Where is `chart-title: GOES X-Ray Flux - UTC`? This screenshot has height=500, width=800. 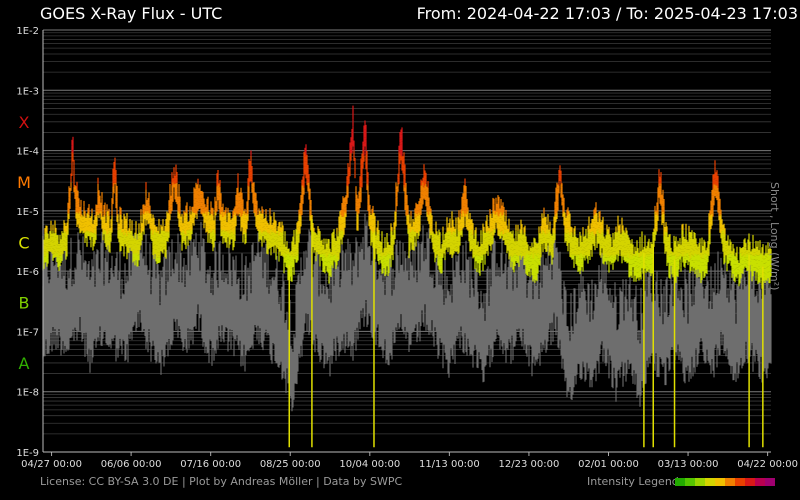 chart-title: GOES X-Ray Flux - UTC is located at coordinates (131, 13).